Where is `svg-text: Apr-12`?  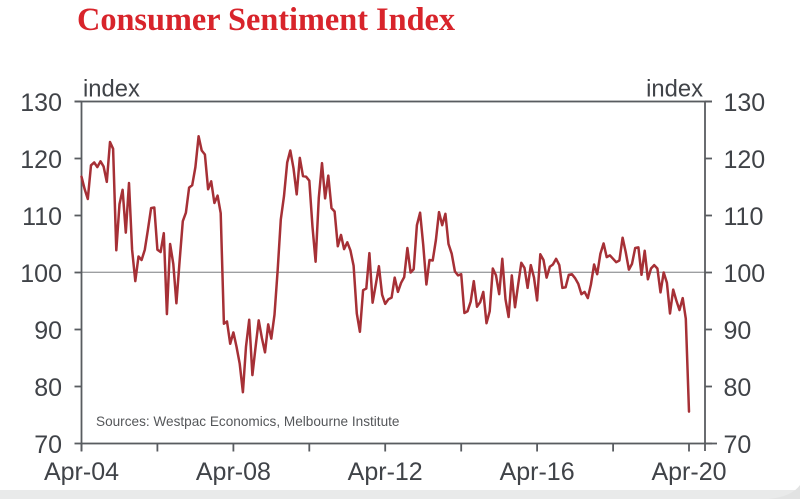
svg-text: Apr-12 is located at coordinates (385, 472).